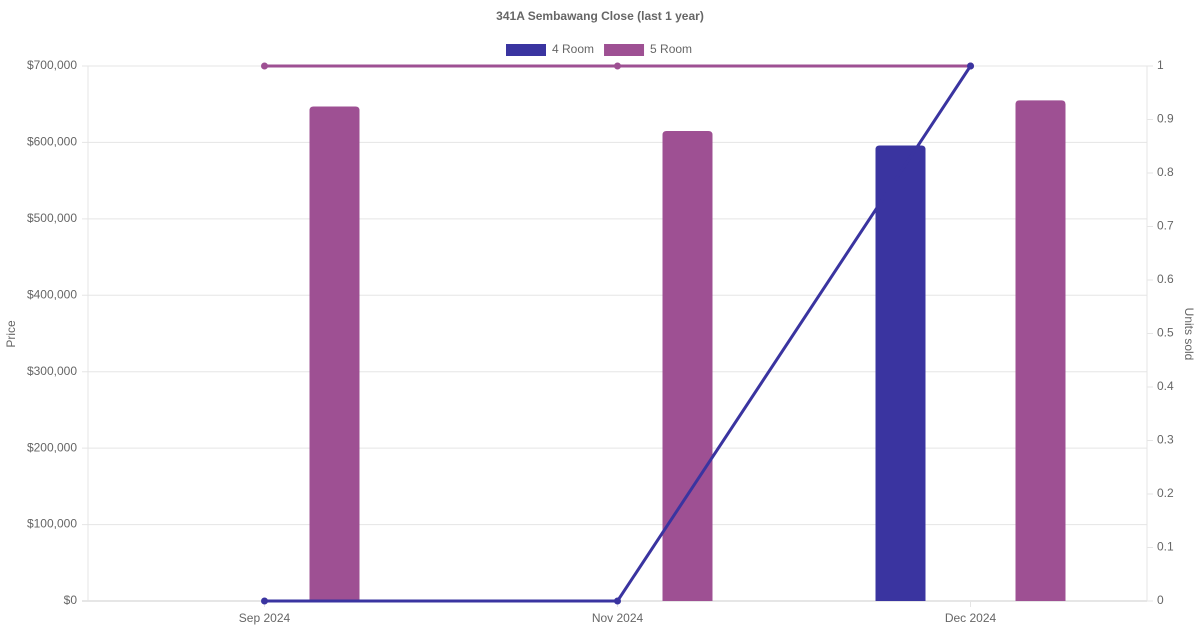 The width and height of the screenshot is (1200, 630). What do you see at coordinates (1165, 493) in the screenshot?
I see `y2-tick-label: 0.2` at bounding box center [1165, 493].